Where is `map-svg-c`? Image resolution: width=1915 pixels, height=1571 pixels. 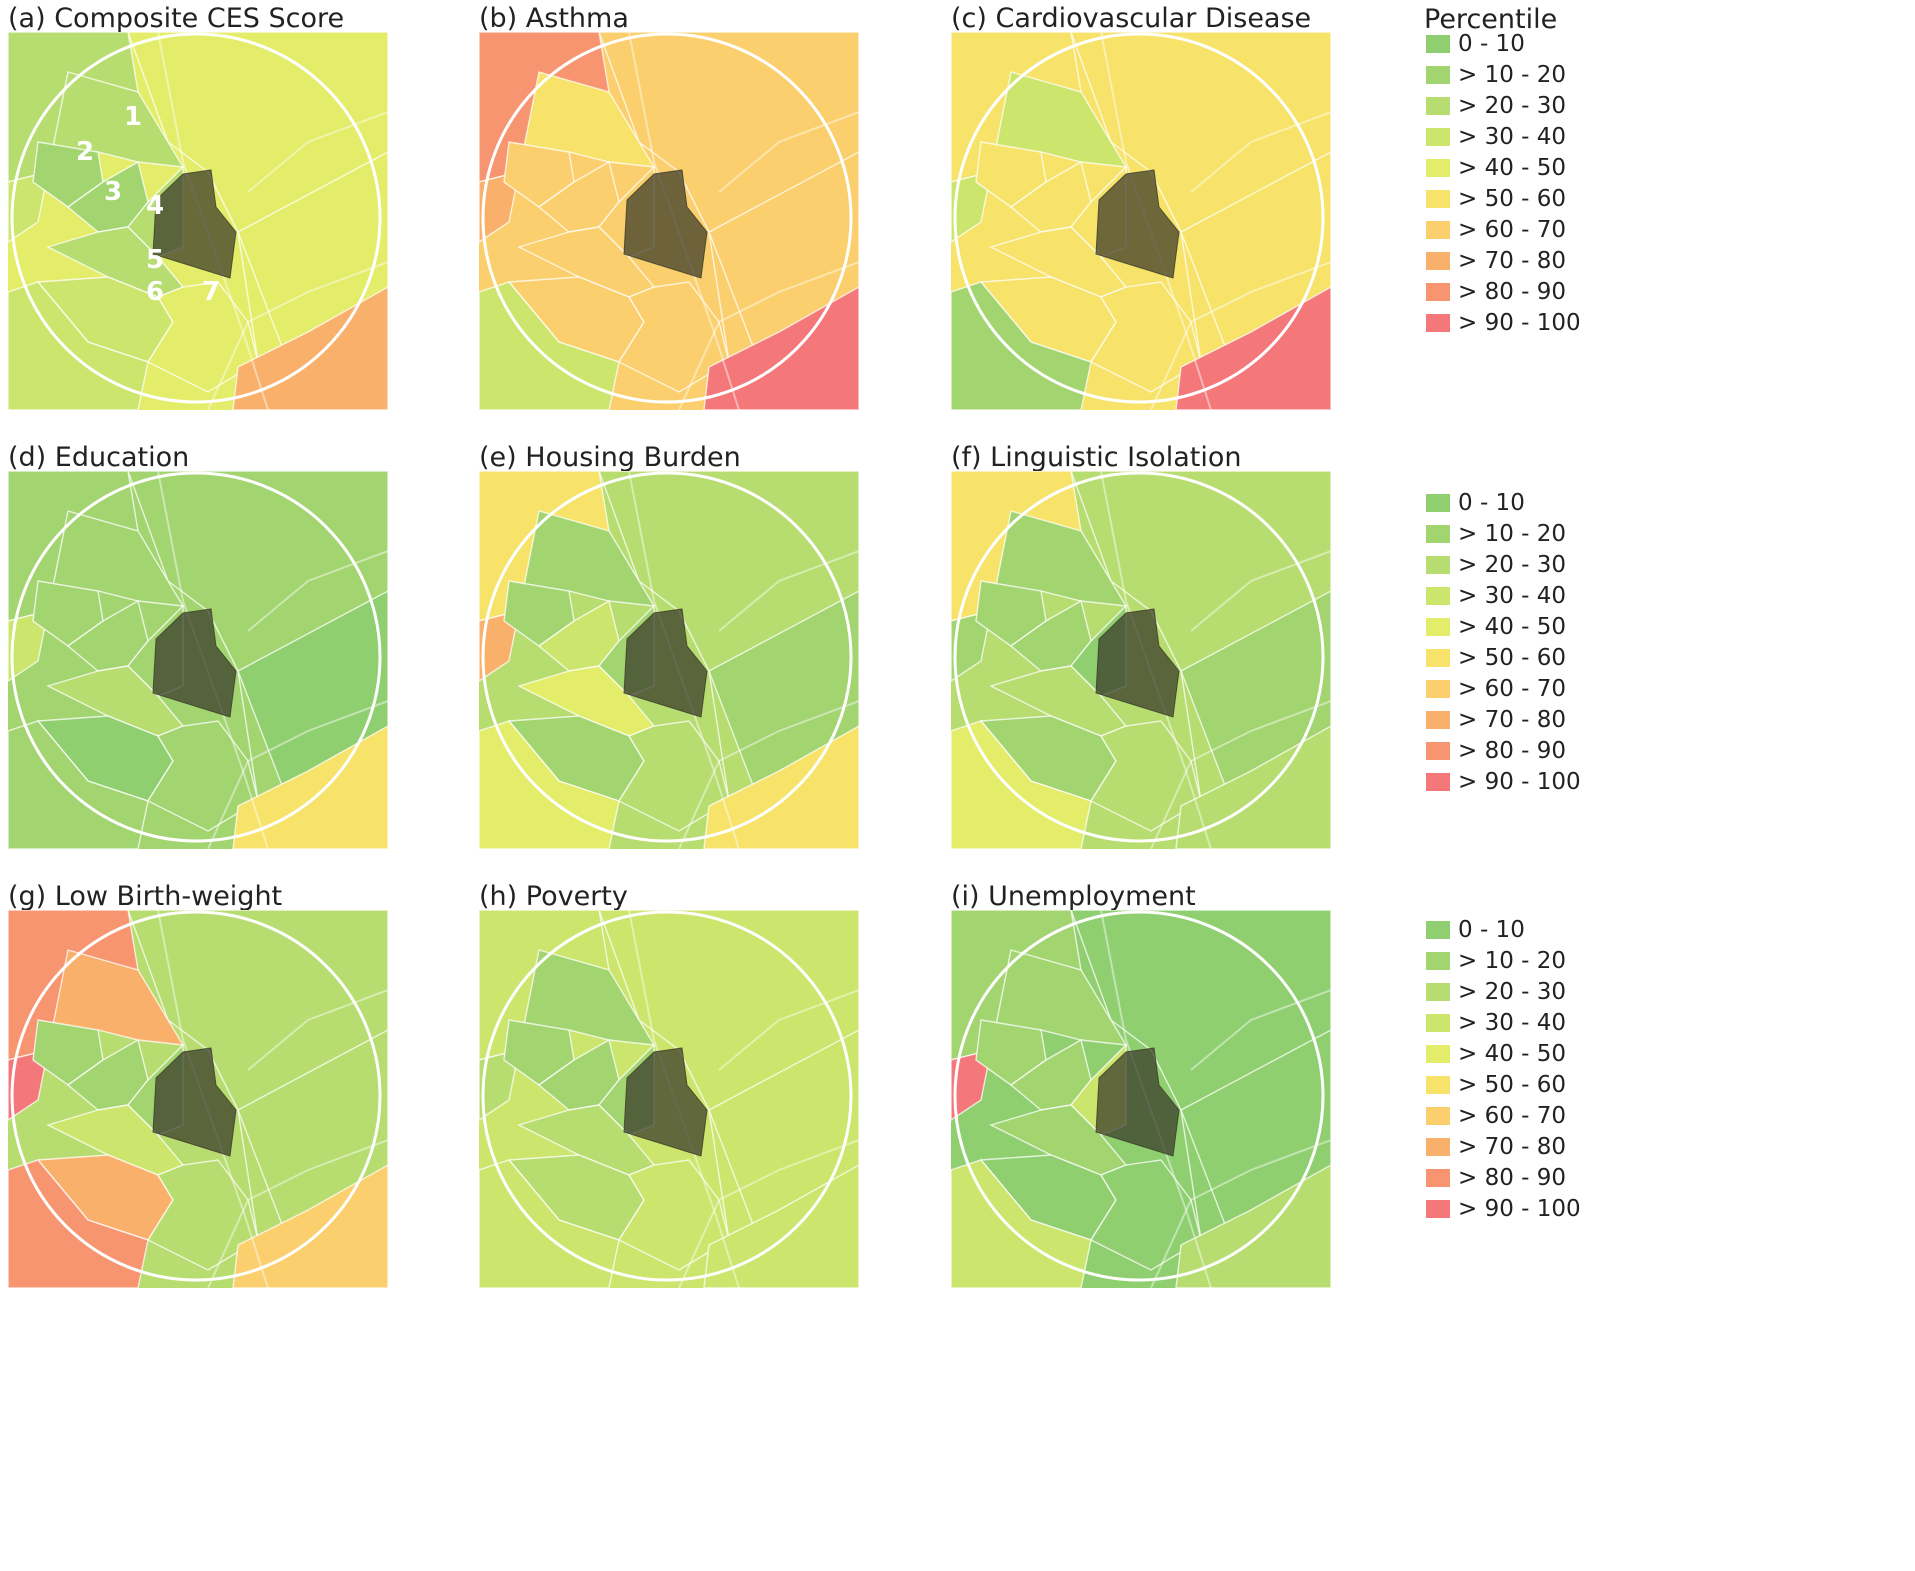 map-svg-c is located at coordinates (1141, 221).